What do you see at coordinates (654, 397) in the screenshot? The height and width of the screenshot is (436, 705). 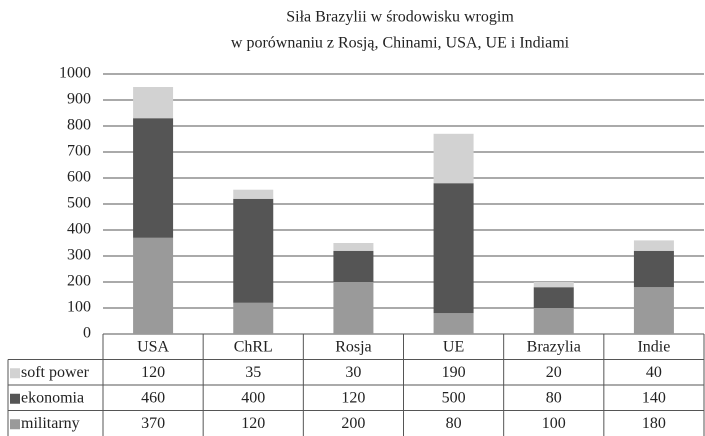 I see `table-value: 140` at bounding box center [654, 397].